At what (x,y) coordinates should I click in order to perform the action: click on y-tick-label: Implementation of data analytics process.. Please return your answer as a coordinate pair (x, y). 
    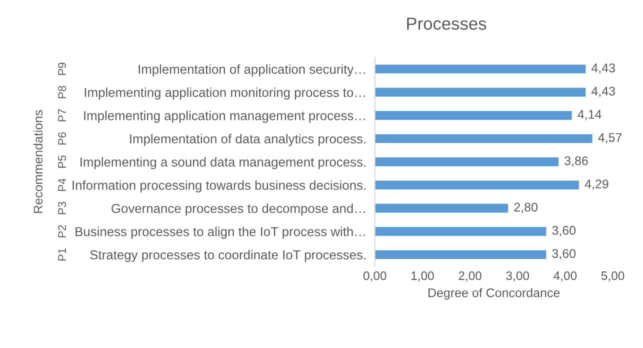
    Looking at the image, I should click on (248, 140).